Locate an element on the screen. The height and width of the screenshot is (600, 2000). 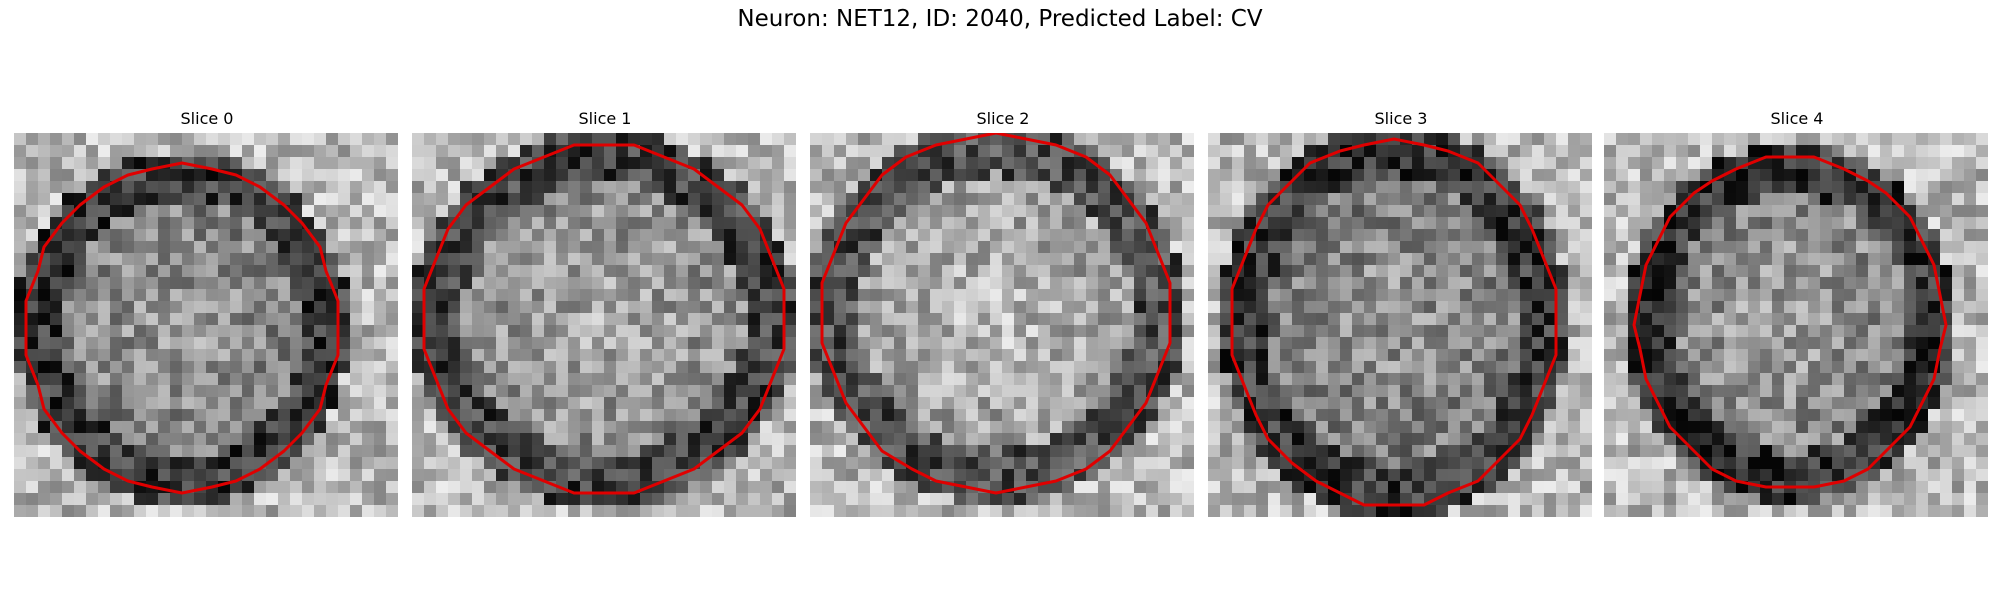
slice-panel-1: Slice 1 is located at coordinates (605, 312).